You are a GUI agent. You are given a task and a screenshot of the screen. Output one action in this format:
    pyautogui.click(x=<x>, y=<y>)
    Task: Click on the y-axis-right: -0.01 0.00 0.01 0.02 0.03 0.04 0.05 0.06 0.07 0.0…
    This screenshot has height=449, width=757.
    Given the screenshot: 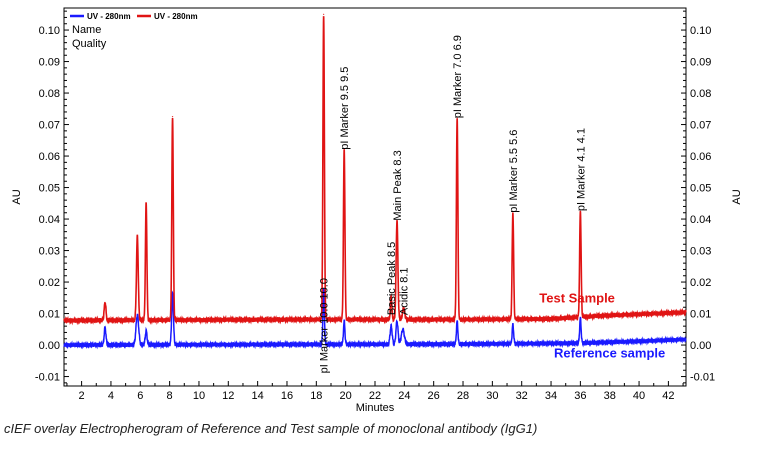 What is the action you would take?
    pyautogui.click(x=698, y=197)
    